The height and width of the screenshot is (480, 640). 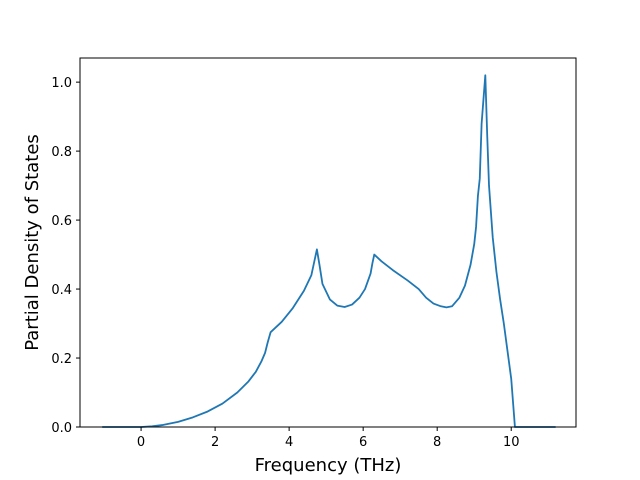 I want to click on x-tick-label: 8, so click(x=437, y=442).